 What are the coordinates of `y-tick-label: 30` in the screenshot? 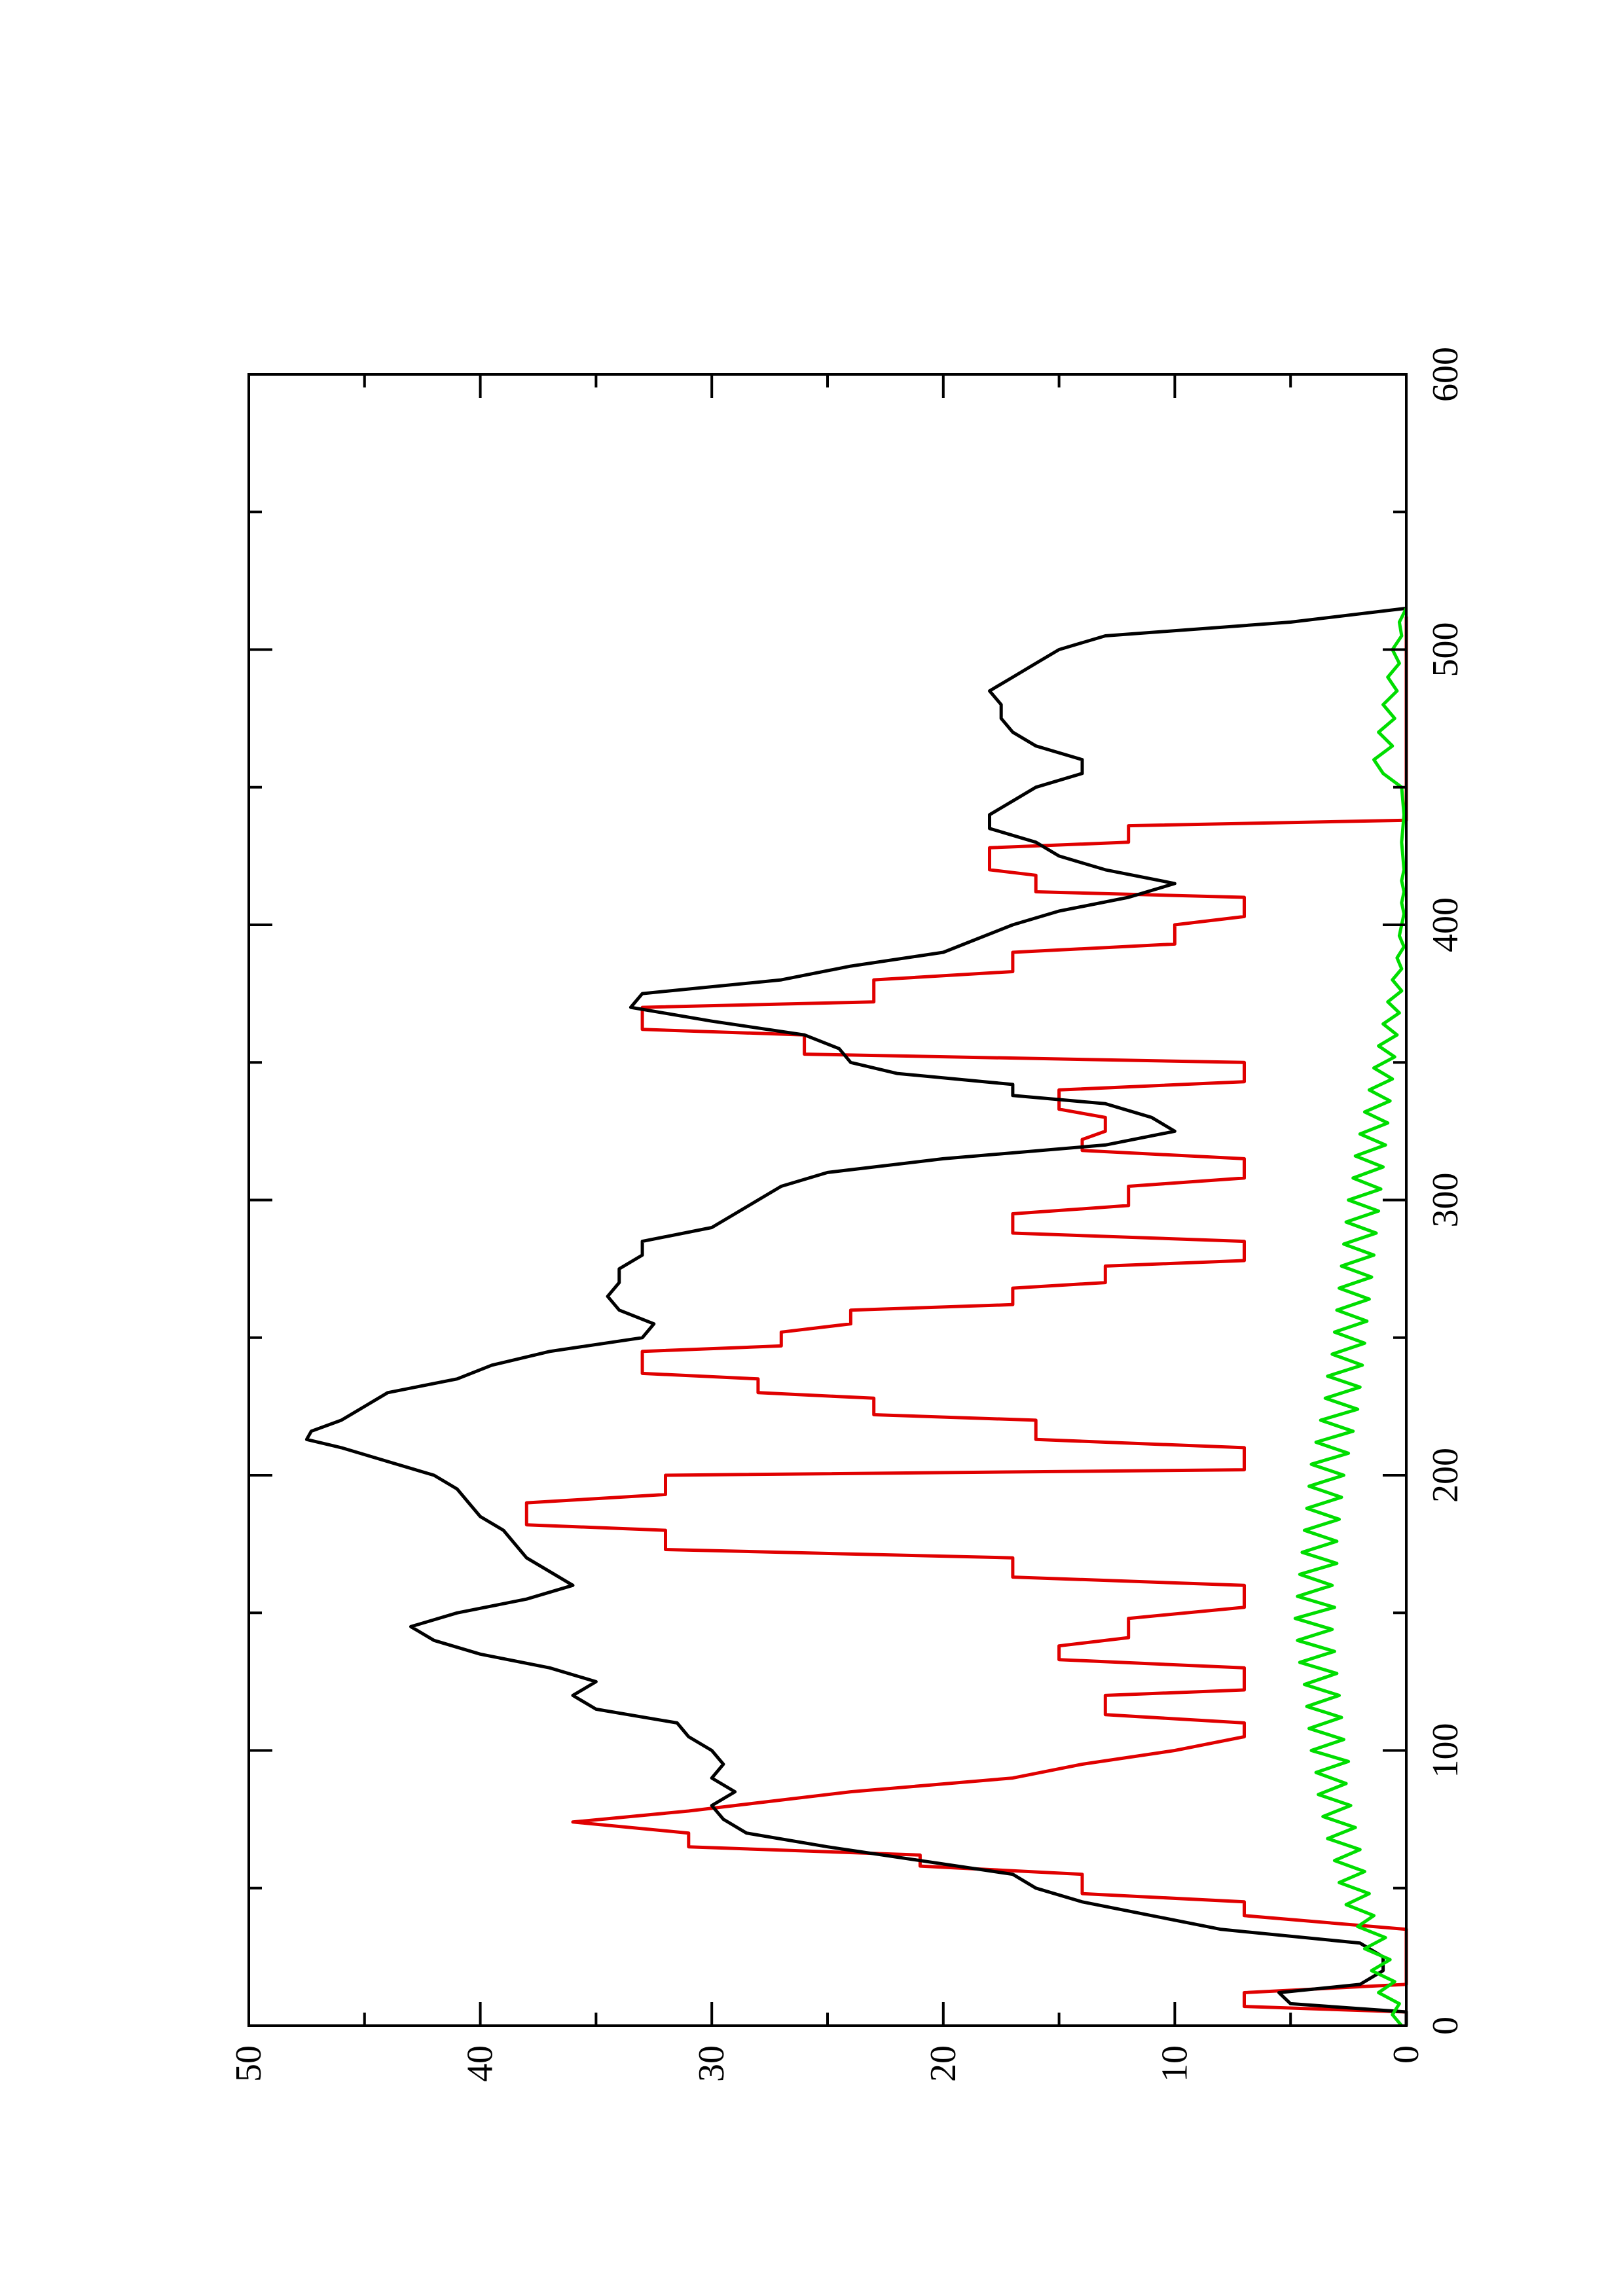 It's located at (711, 2063).